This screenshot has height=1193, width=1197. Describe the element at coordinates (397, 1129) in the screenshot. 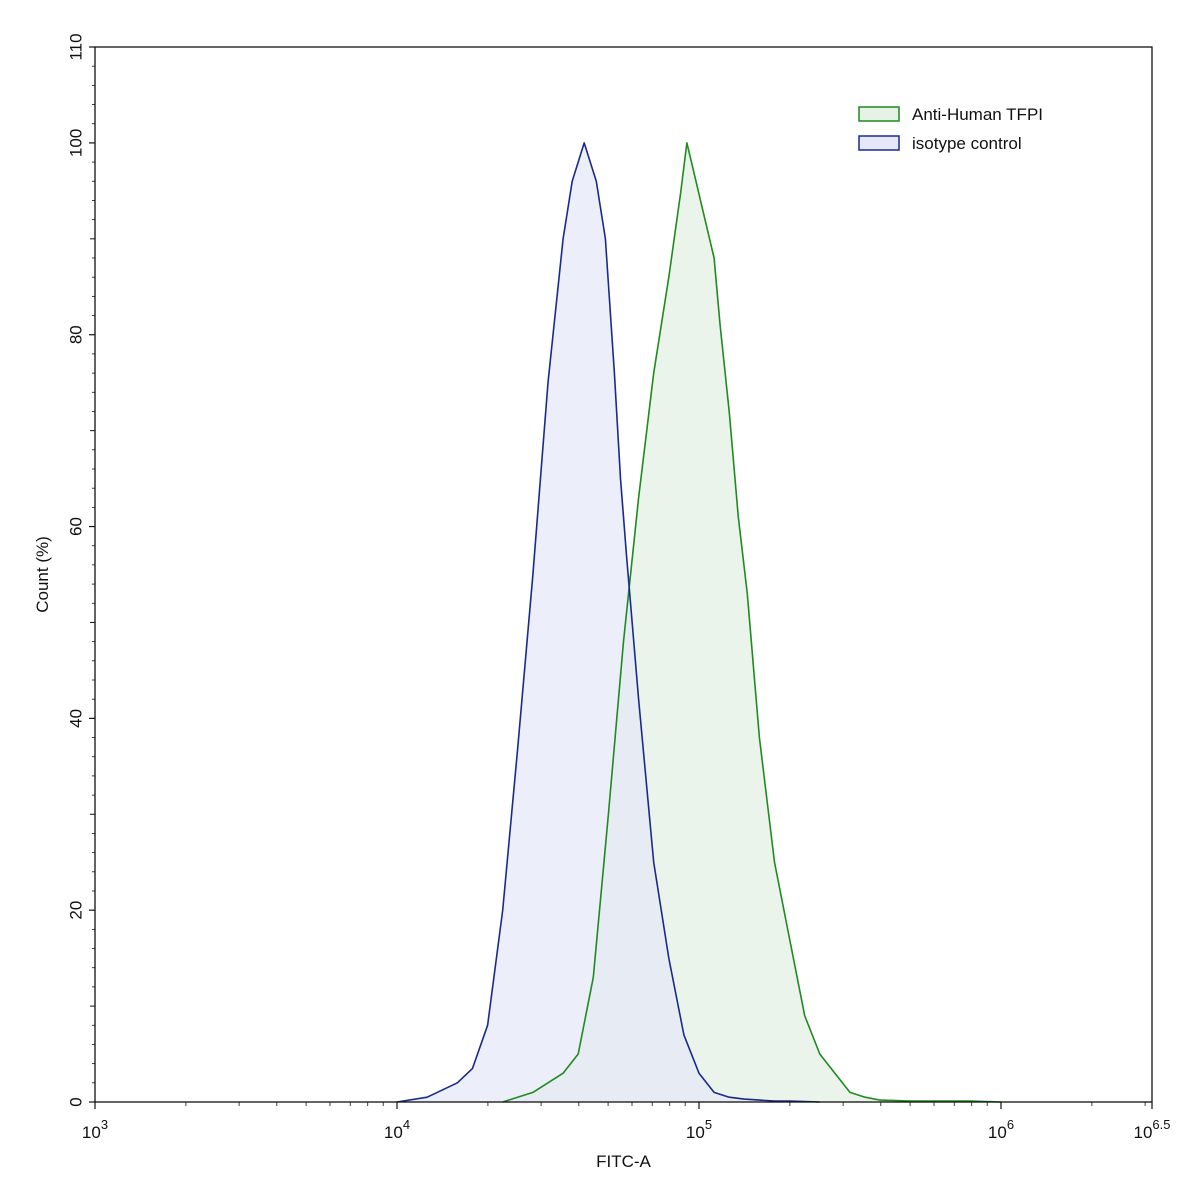

I see `x-tick-label: 10⁴` at that location.